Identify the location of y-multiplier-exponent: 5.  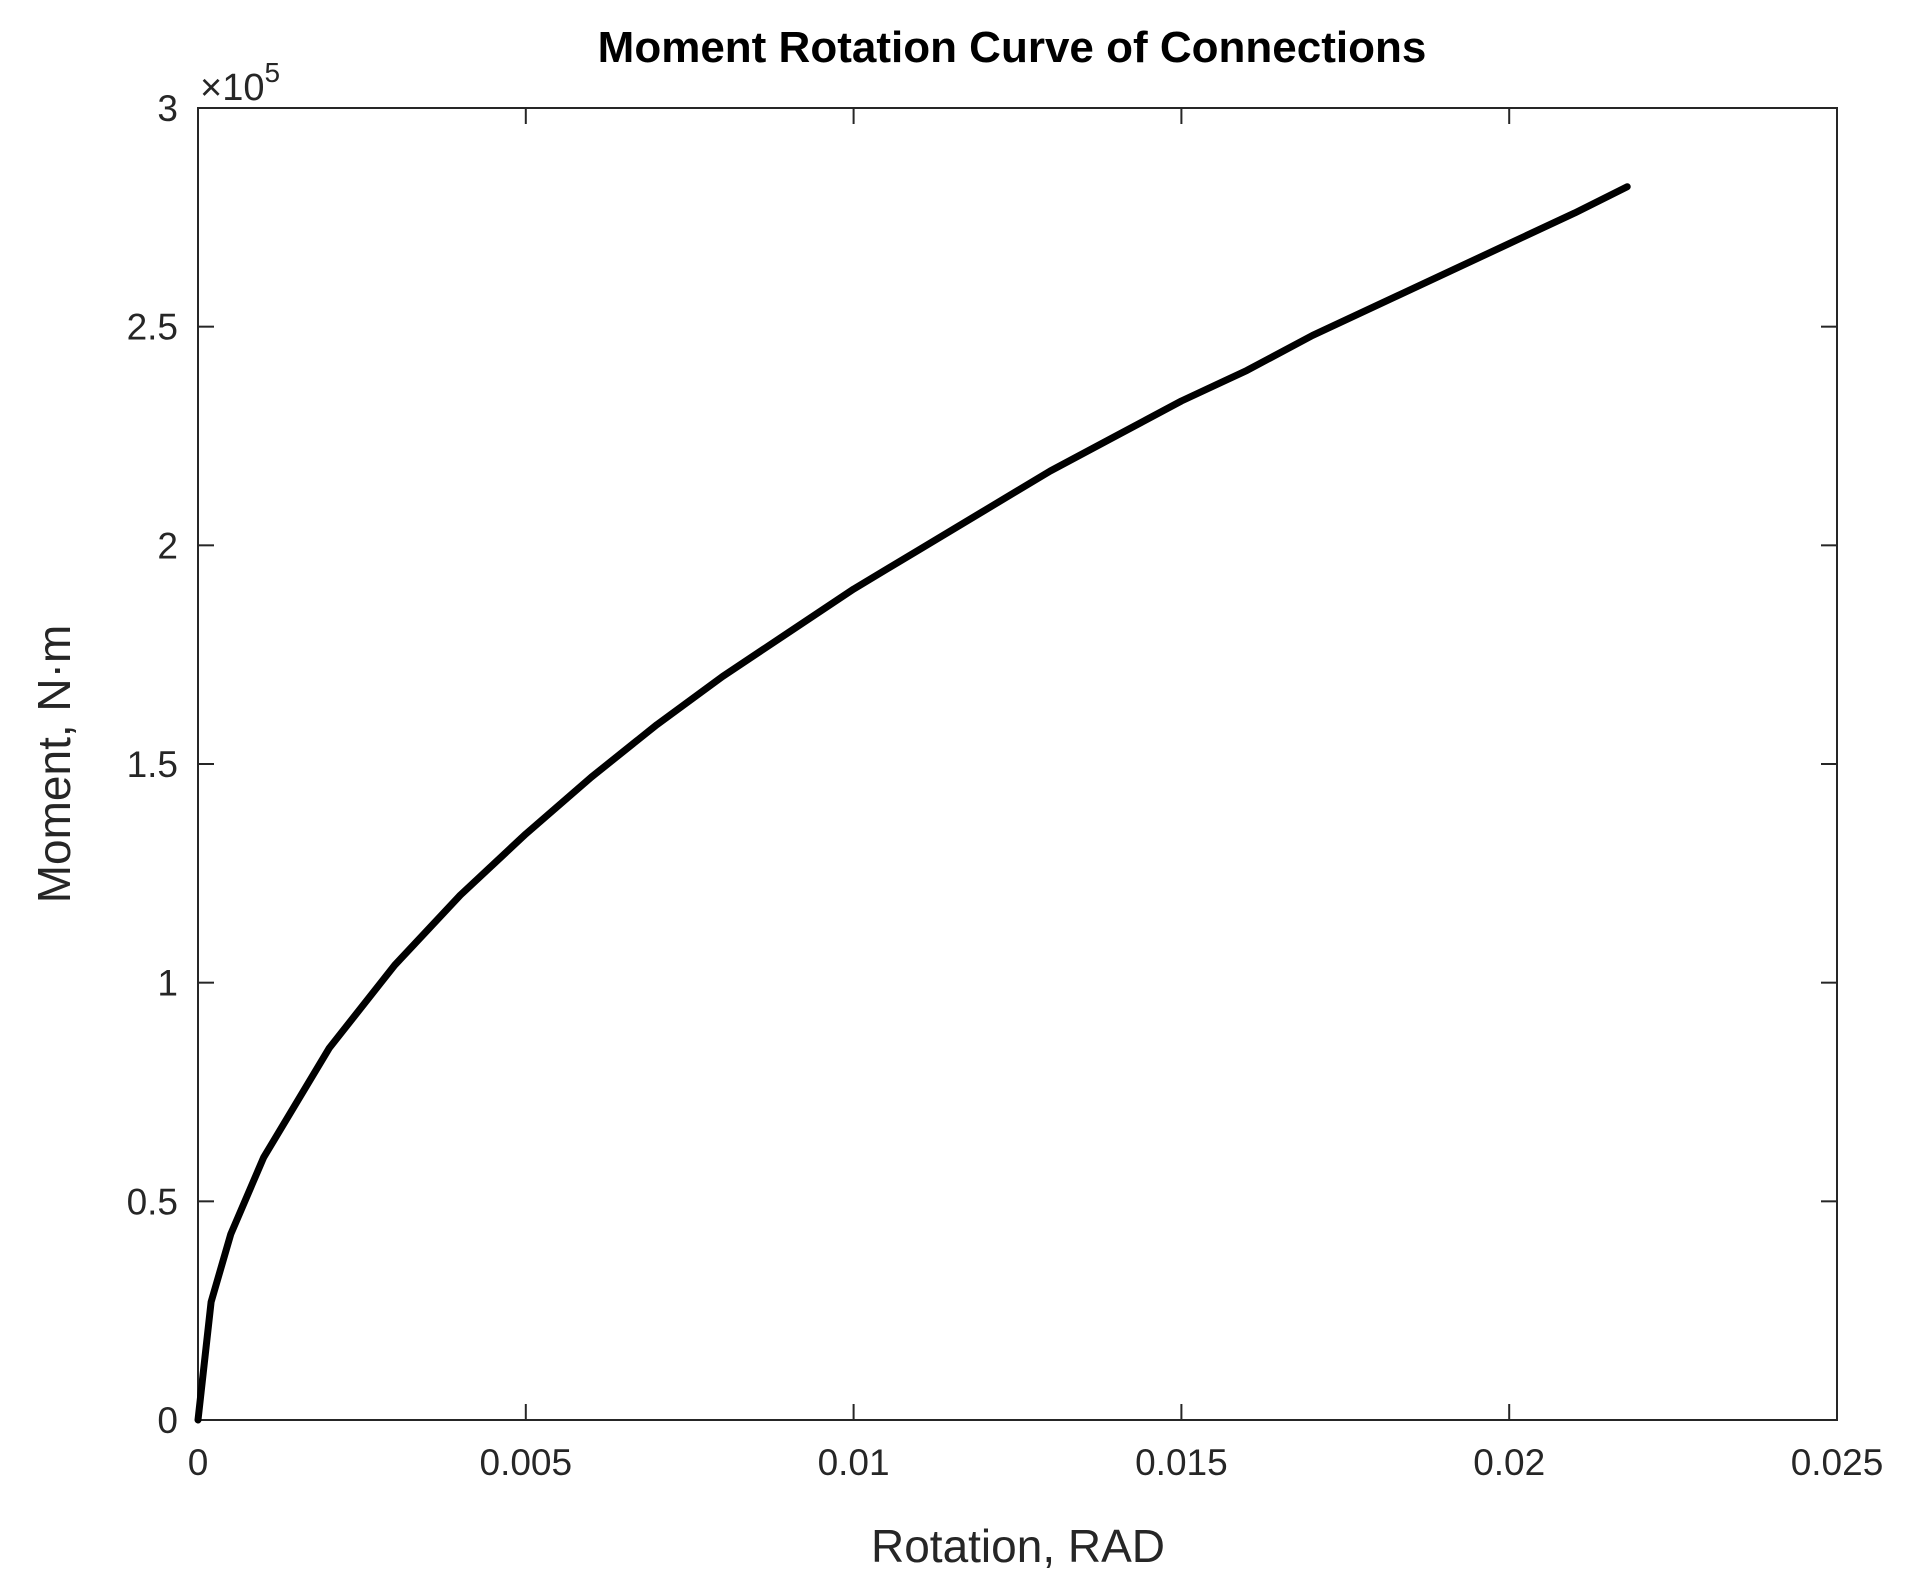
(272, 72).